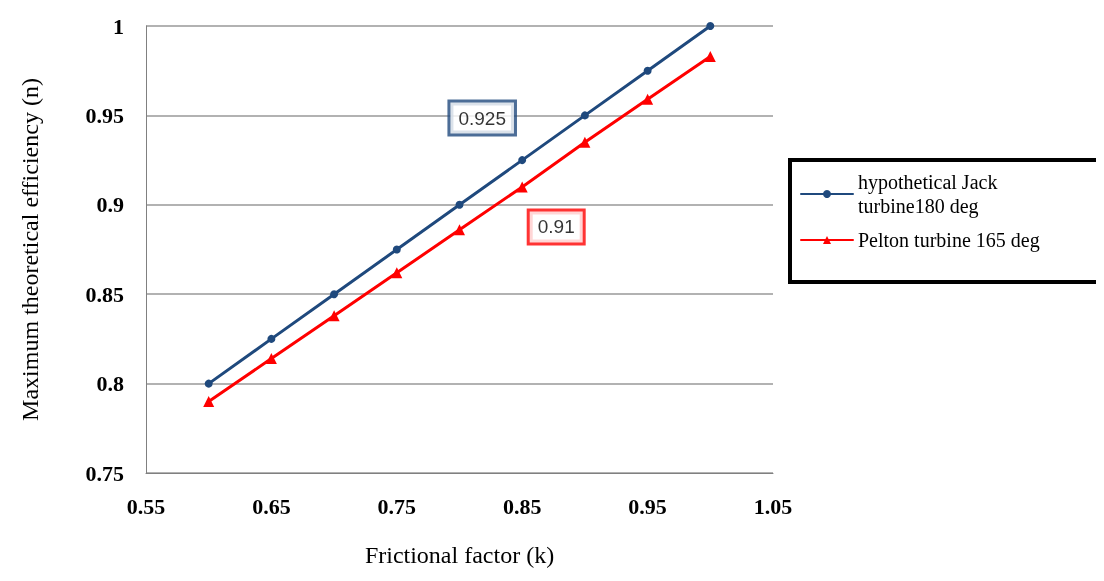  What do you see at coordinates (459, 555) in the screenshot?
I see `x-axis-title: Frictional factor (k)` at bounding box center [459, 555].